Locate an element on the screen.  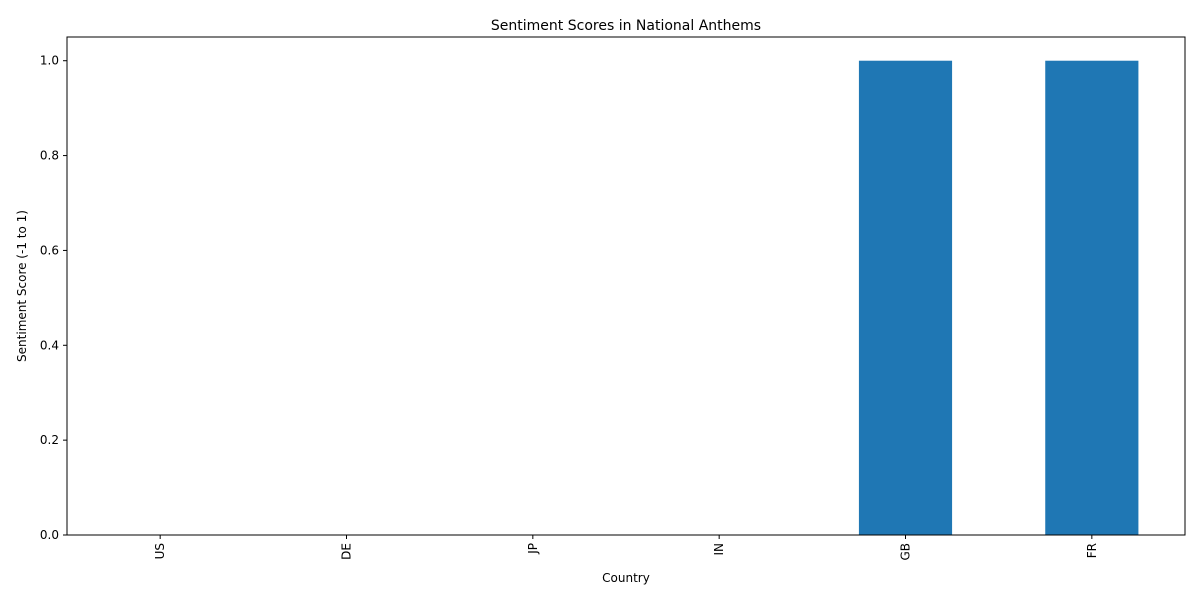
x-axis-label: Country is located at coordinates (626, 578).